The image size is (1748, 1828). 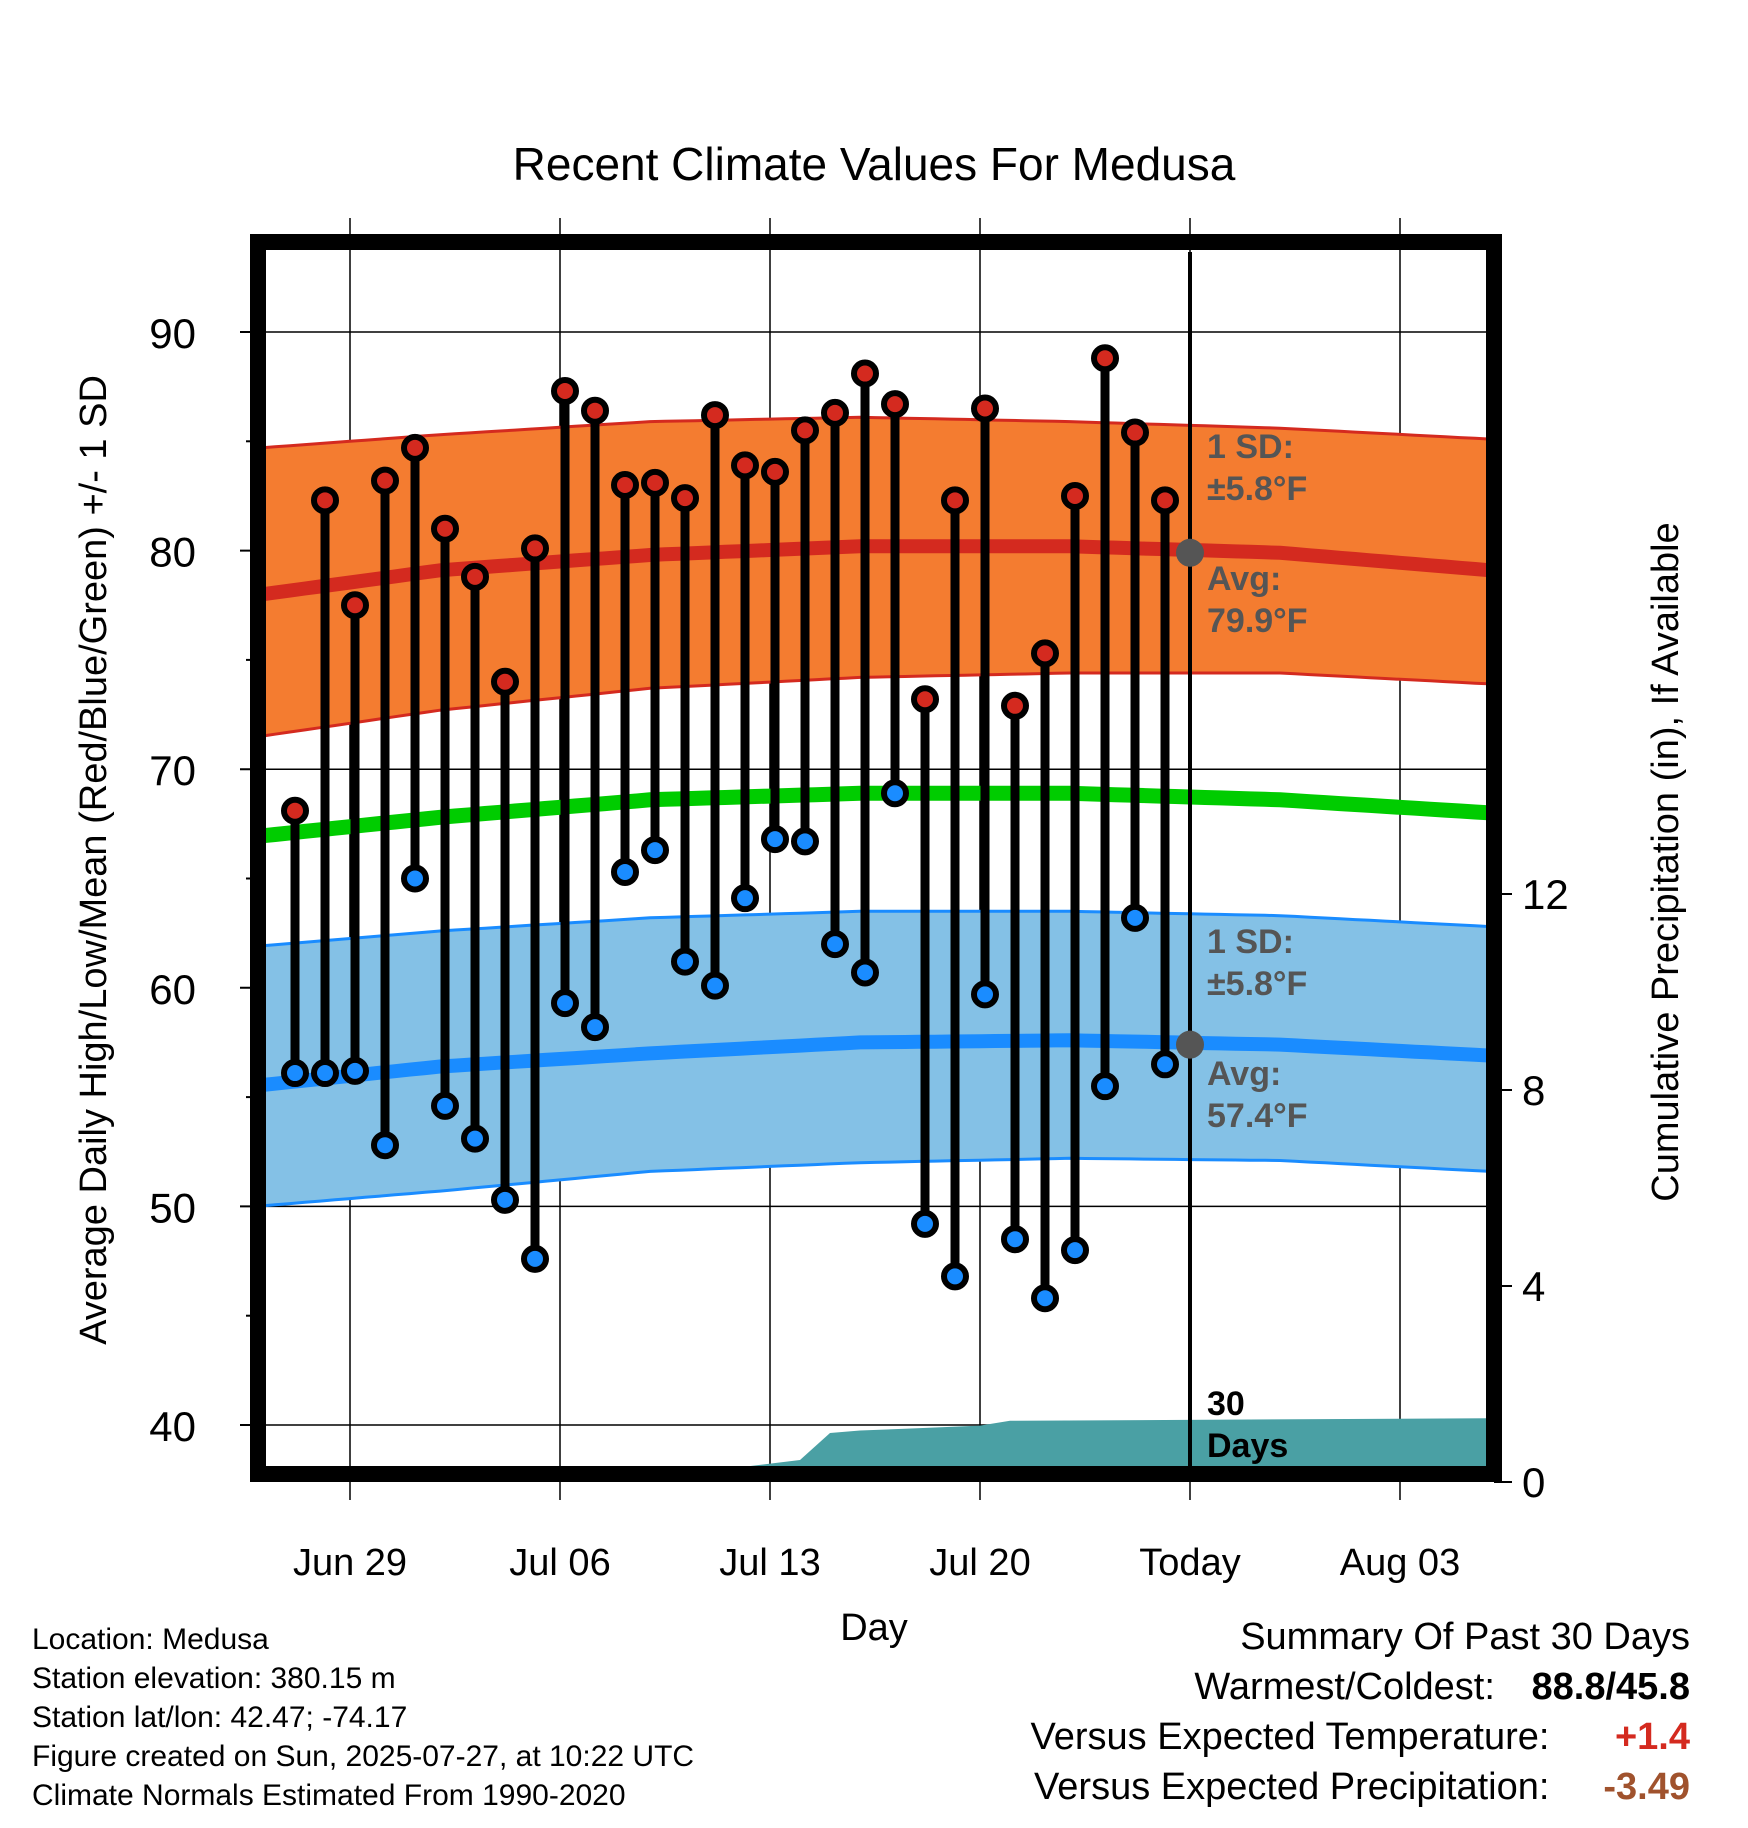 What do you see at coordinates (559, 1563) in the screenshot?
I see `x-tick-label-1: Jul 06` at bounding box center [559, 1563].